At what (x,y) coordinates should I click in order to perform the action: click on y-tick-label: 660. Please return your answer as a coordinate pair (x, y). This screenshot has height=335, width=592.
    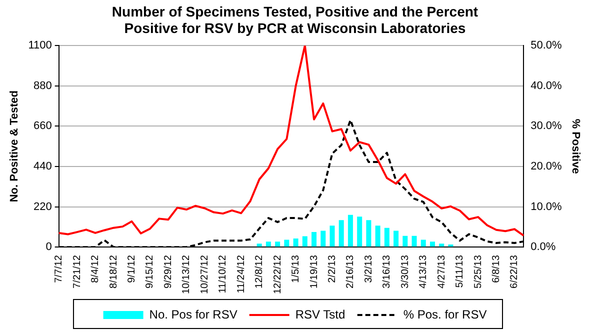
    Looking at the image, I should click on (42, 126).